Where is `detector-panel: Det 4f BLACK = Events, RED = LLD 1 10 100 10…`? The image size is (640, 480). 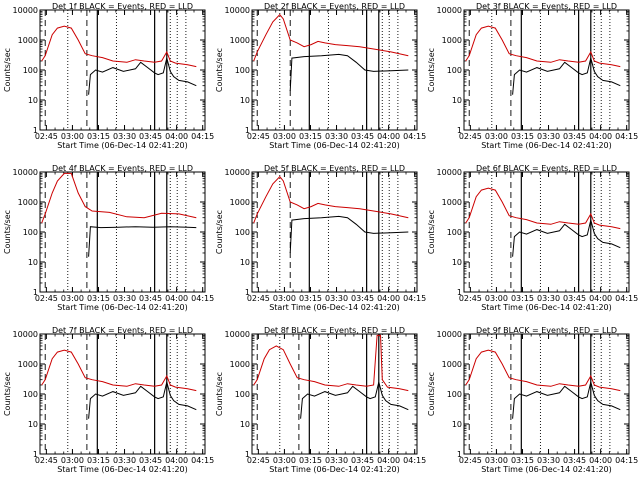 detector-panel: Det 4f BLACK = Events, RED = LLD 1 10 100 10… is located at coordinates (108, 238).